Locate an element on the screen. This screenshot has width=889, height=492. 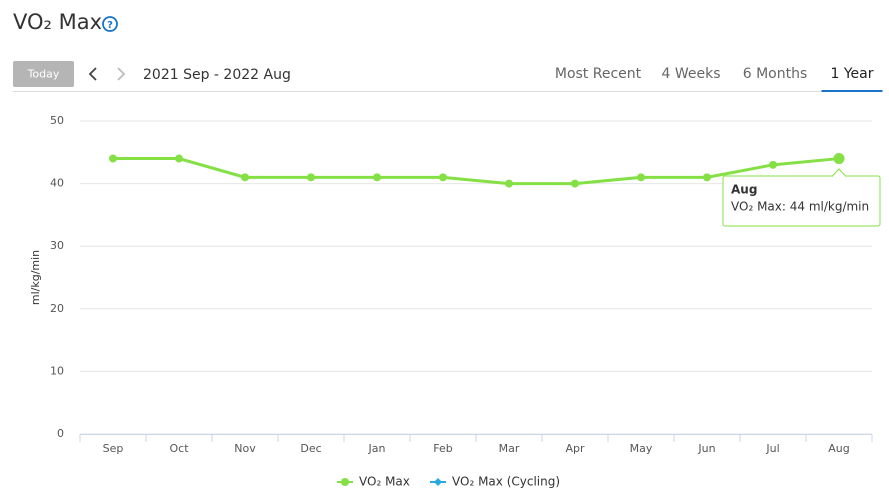
y-tick-label: 30 is located at coordinates (57, 245).